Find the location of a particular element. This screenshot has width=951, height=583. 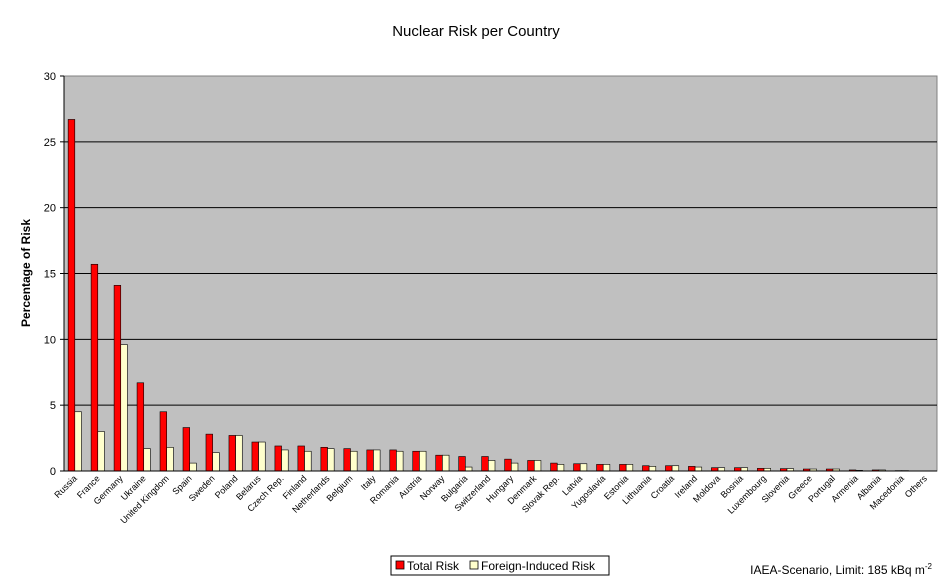

bar-foreign-induced-risk-united-kingdom is located at coordinates (170, 459).